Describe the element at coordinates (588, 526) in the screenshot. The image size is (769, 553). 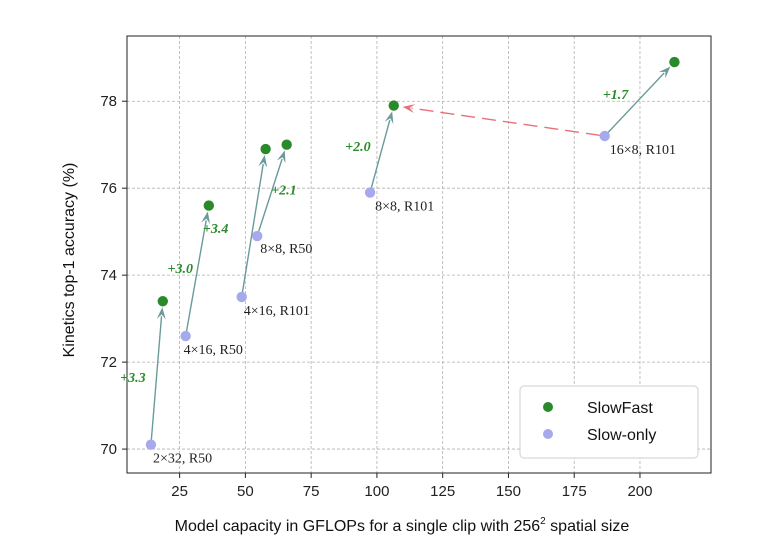
I see `x-axis-label-tail: spatial size` at that location.